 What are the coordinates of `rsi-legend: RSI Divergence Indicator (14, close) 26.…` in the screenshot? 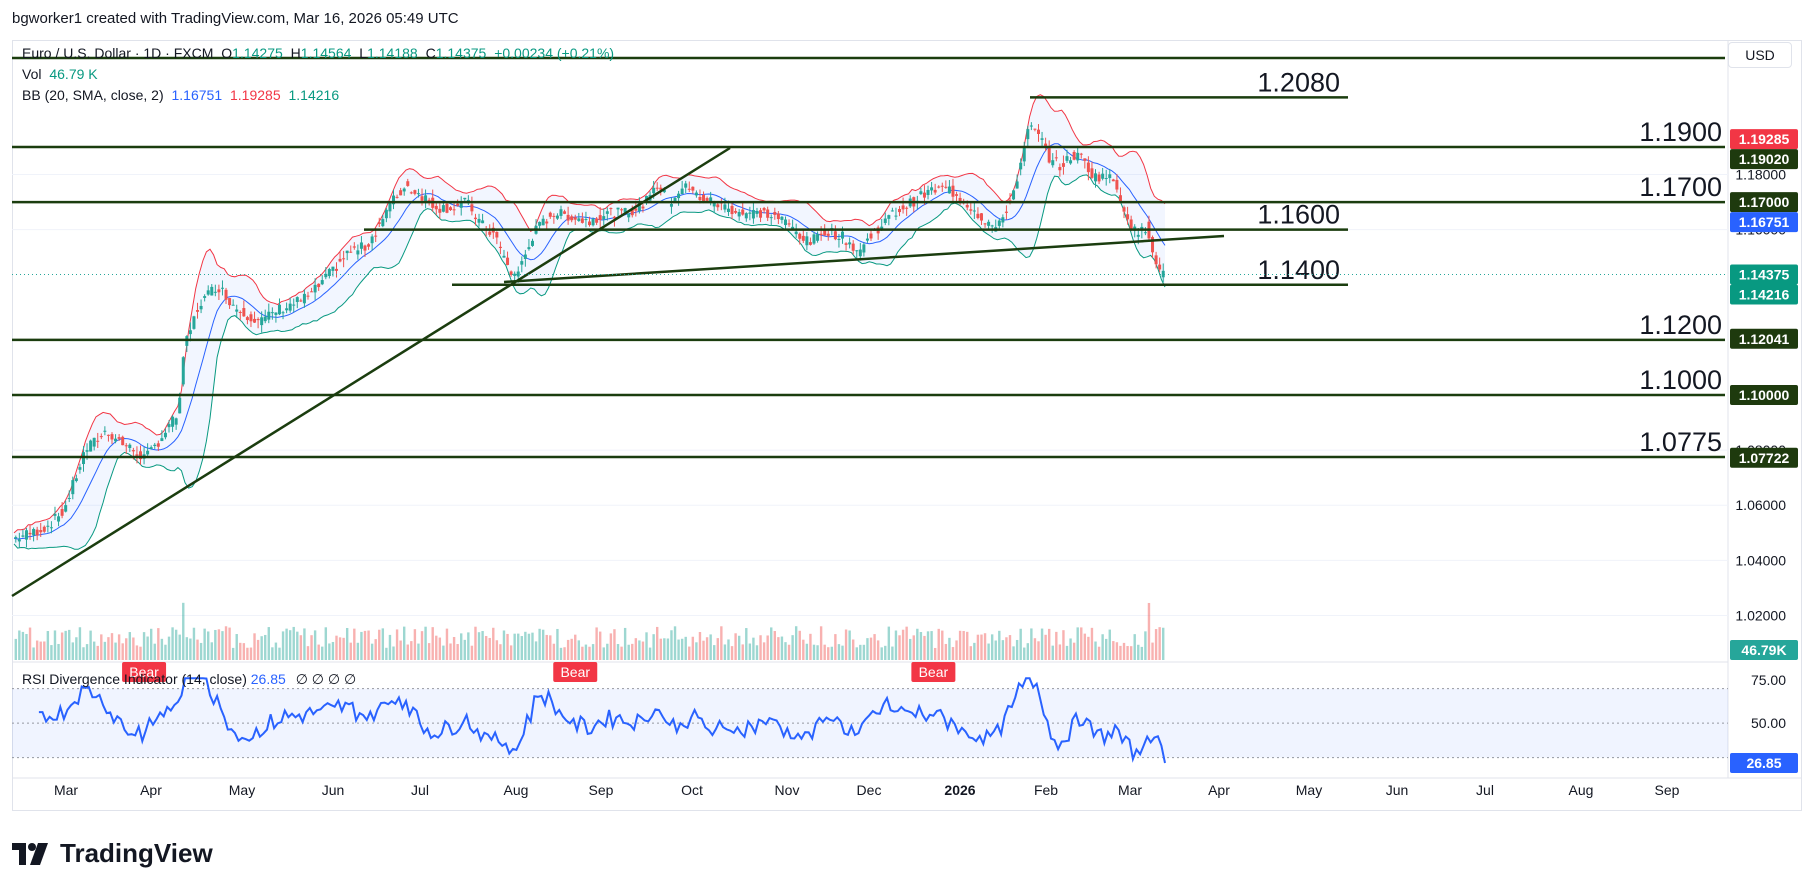 It's located at (189, 679).